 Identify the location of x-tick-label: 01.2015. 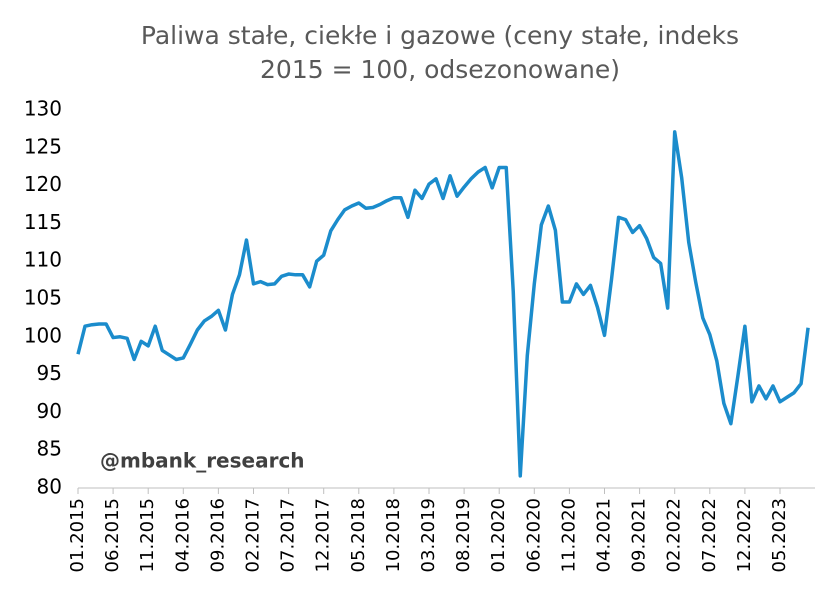
(77, 535).